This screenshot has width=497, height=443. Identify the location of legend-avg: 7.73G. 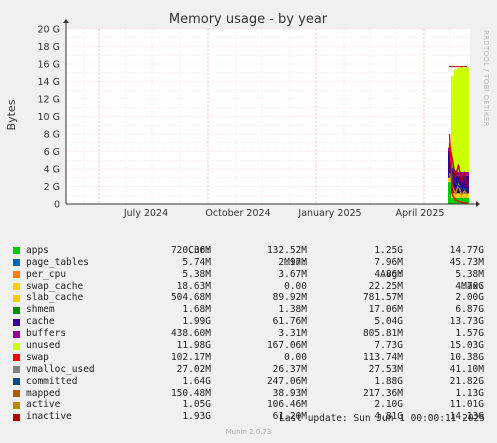
(388, 346).